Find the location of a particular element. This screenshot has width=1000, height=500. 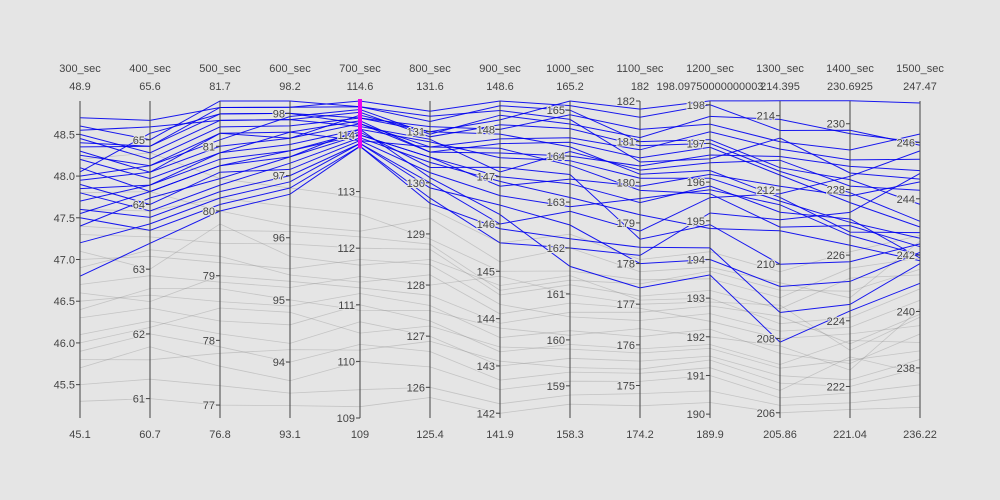

axis-max-label: 81.7 is located at coordinates (219, 87).